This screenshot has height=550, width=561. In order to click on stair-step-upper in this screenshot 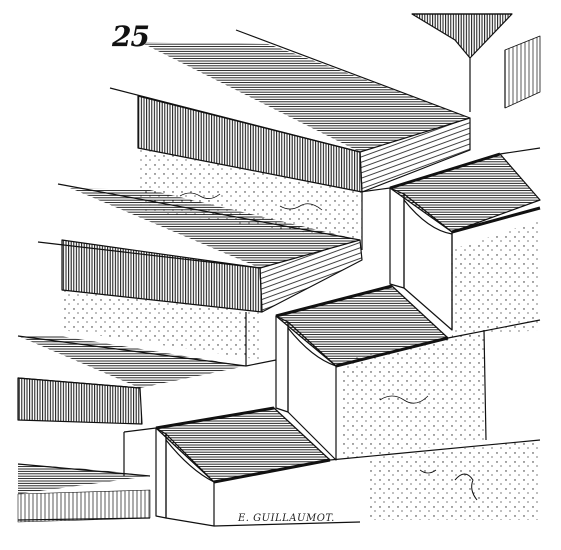, I will do `click(450, 239)`.